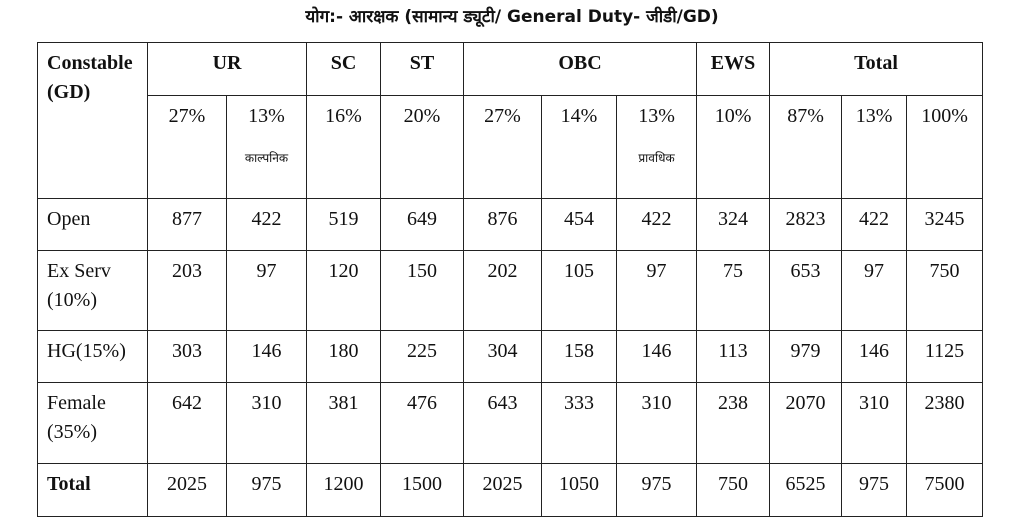 The width and height of the screenshot is (1024, 531). Describe the element at coordinates (92, 224) in the screenshot. I see `row-label: Open` at that location.